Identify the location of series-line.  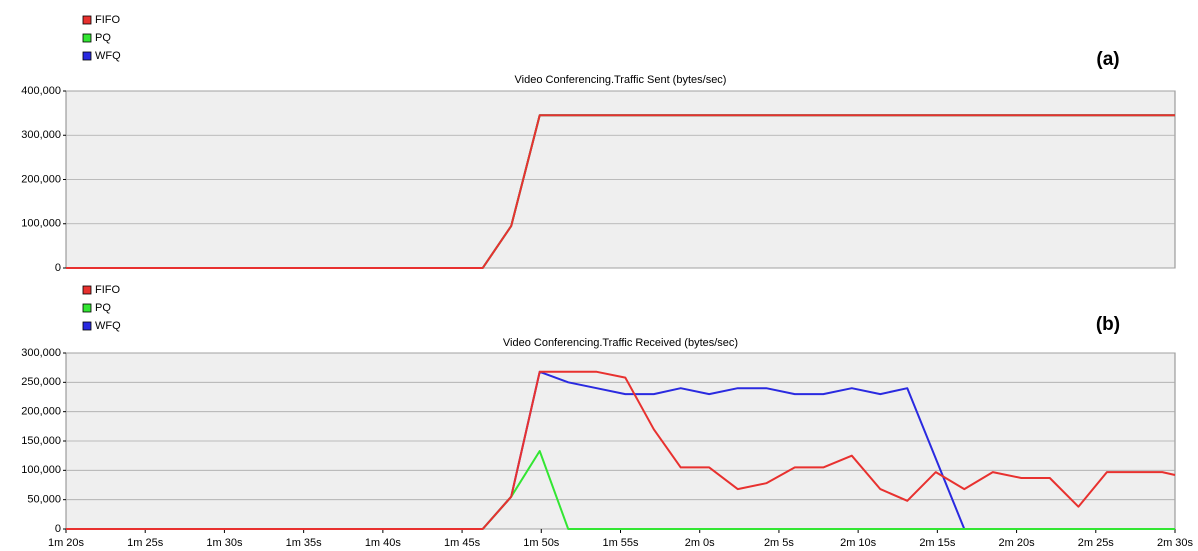
(620, 490).